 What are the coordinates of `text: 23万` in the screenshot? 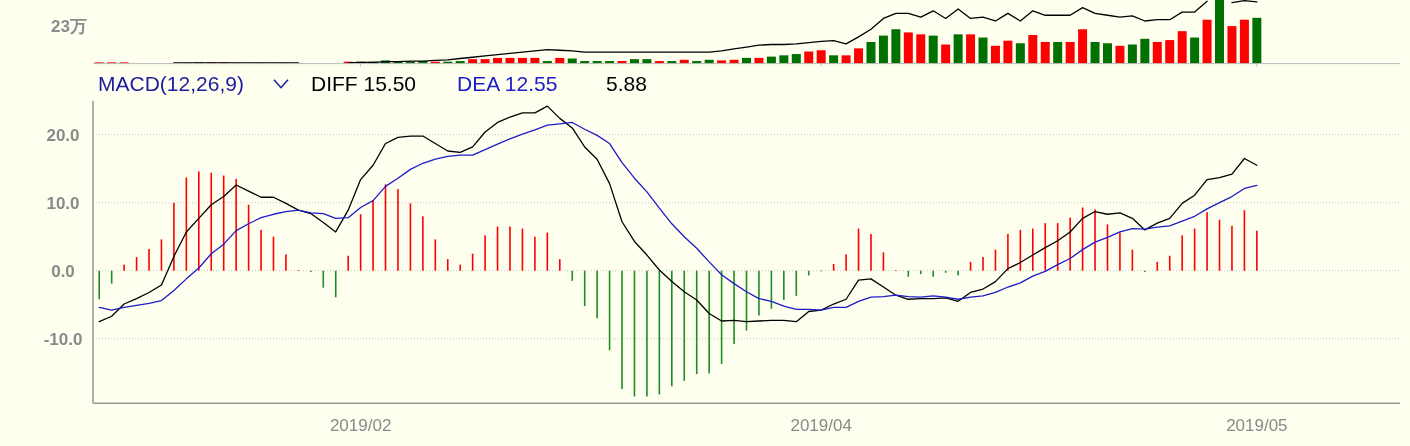 It's located at (69, 26).